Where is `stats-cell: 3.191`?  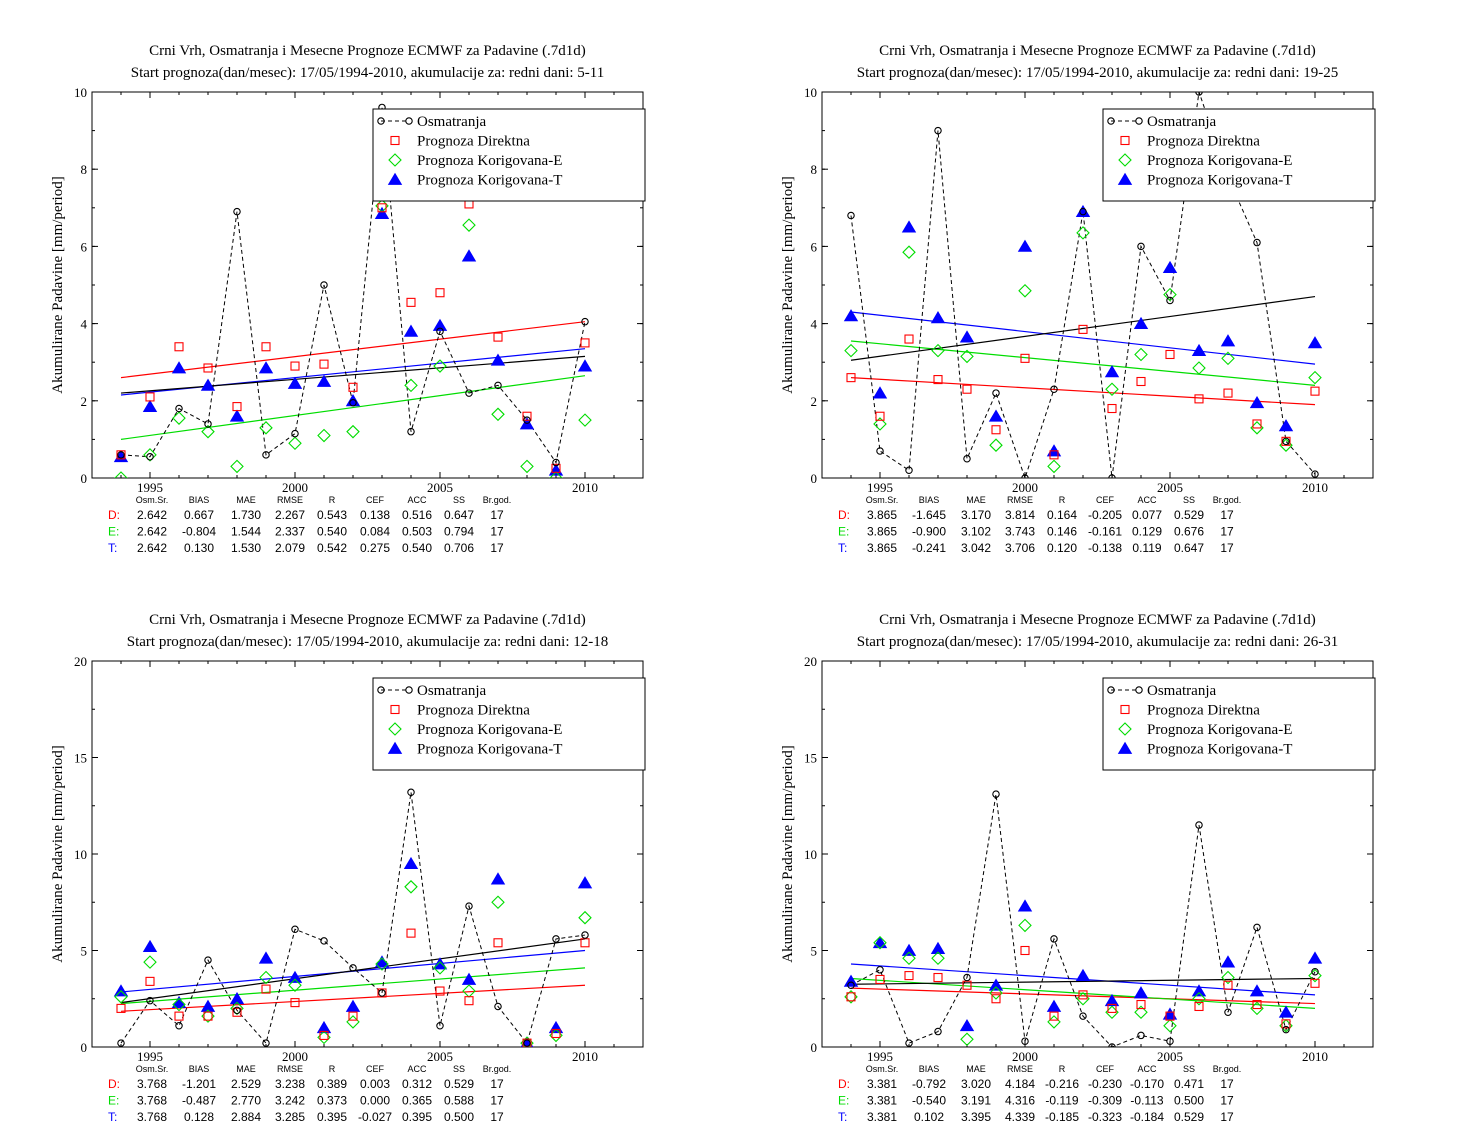
stats-cell: 3.191 is located at coordinates (976, 1101).